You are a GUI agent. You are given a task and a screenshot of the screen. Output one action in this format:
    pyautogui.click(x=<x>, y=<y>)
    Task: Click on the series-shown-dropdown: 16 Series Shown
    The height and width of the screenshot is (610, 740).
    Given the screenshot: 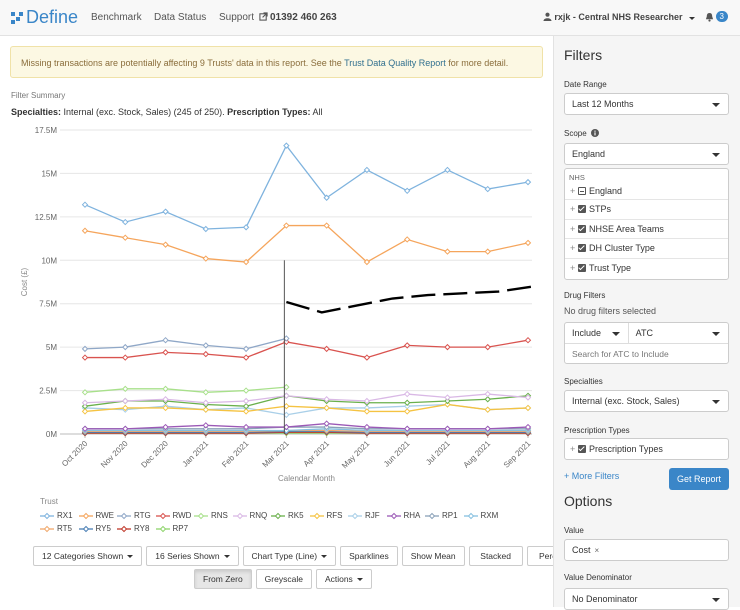 What is the action you would take?
    pyautogui.click(x=192, y=556)
    